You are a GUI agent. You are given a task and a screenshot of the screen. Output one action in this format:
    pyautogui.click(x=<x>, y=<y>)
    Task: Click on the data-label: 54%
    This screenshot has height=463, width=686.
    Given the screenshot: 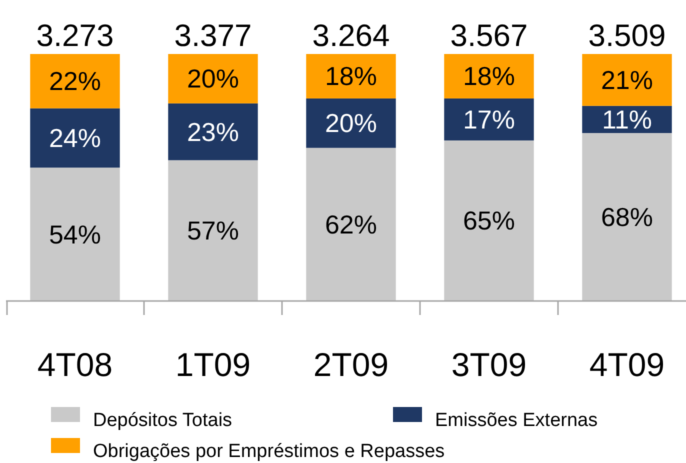 What is the action you would take?
    pyautogui.click(x=75, y=234)
    